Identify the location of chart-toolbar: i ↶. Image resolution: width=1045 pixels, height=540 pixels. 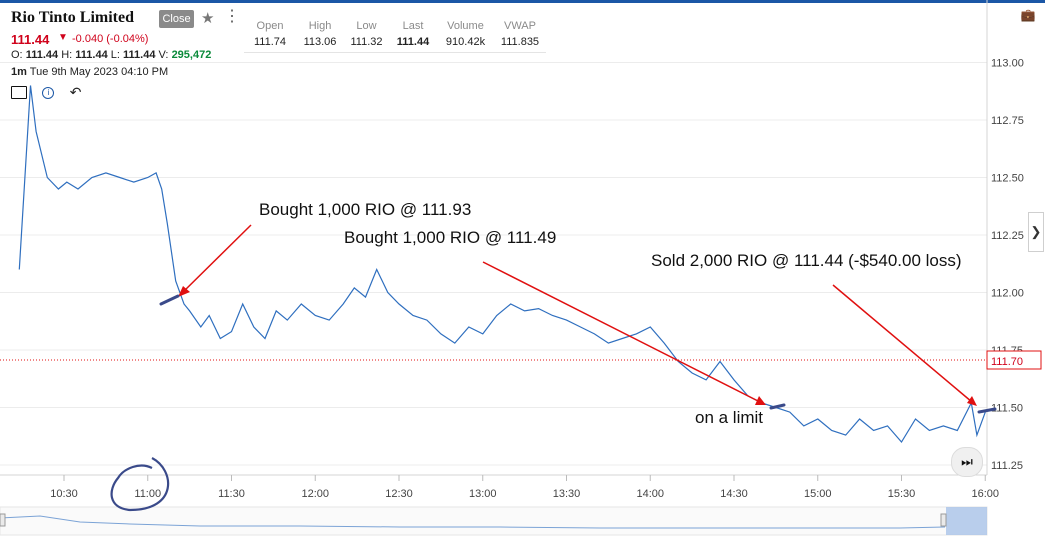
(46, 92).